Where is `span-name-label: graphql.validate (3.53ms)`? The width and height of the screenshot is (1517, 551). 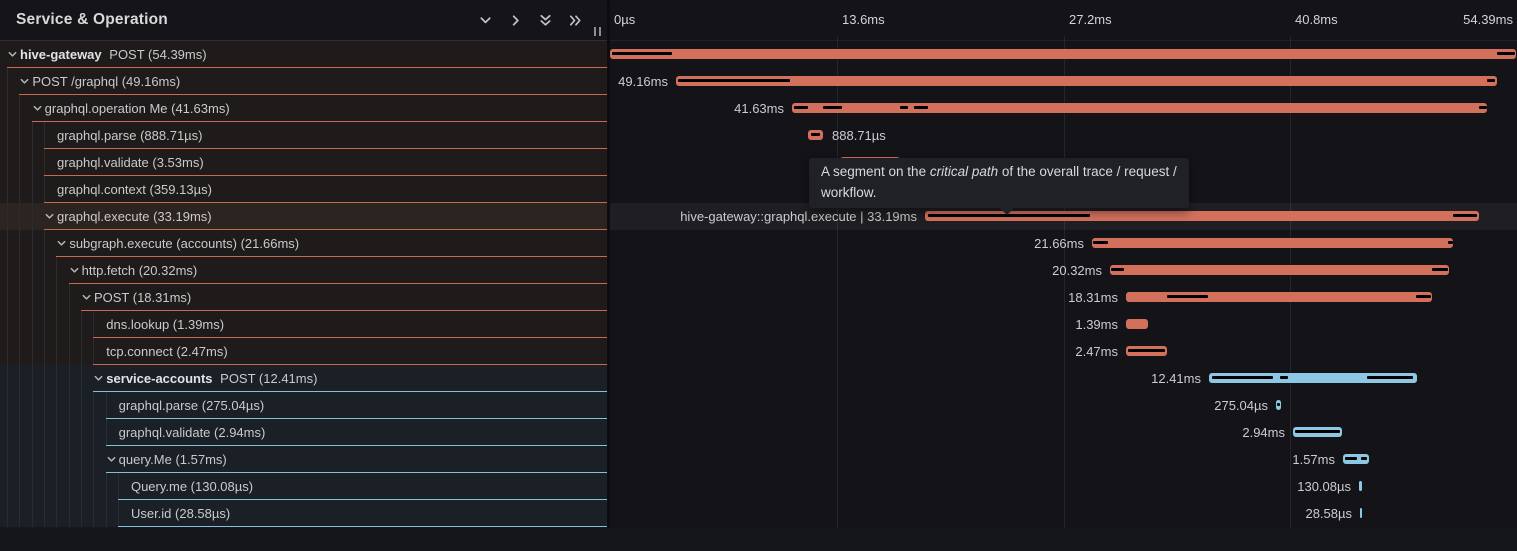 span-name-label: graphql.validate (3.53ms) is located at coordinates (130, 162).